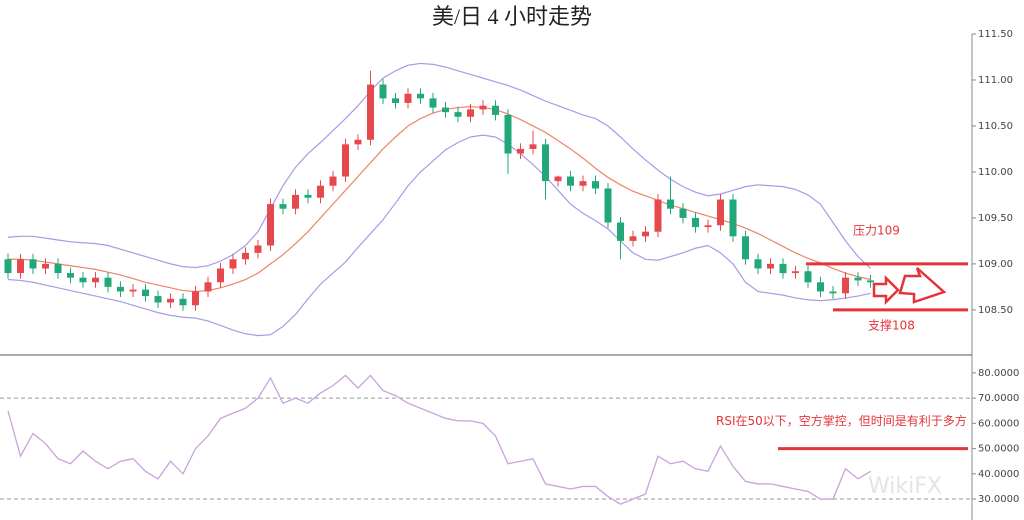 This screenshot has width=1024, height=520. I want to click on annotation-label: RSI在50以下，空方掌控，但时间是有利于多方, so click(841, 420).